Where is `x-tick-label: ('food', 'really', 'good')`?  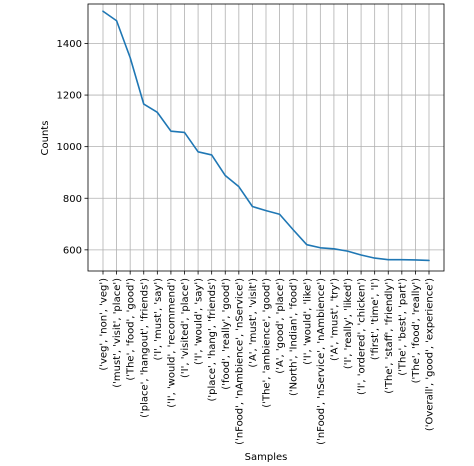 x-tick-label: ('food', 'really', 'good') is located at coordinates (226, 334).